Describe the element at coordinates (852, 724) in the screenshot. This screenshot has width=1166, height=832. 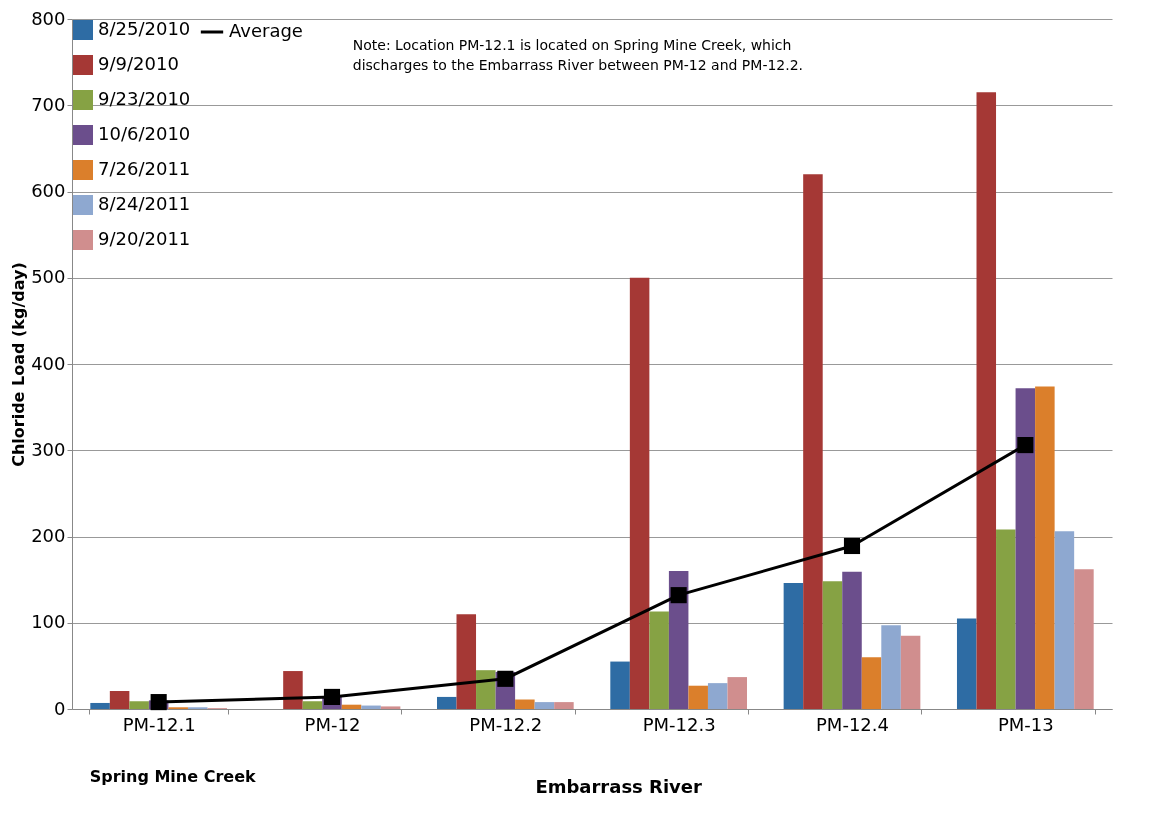
I see `x-tick-label: PM-12.4` at that location.